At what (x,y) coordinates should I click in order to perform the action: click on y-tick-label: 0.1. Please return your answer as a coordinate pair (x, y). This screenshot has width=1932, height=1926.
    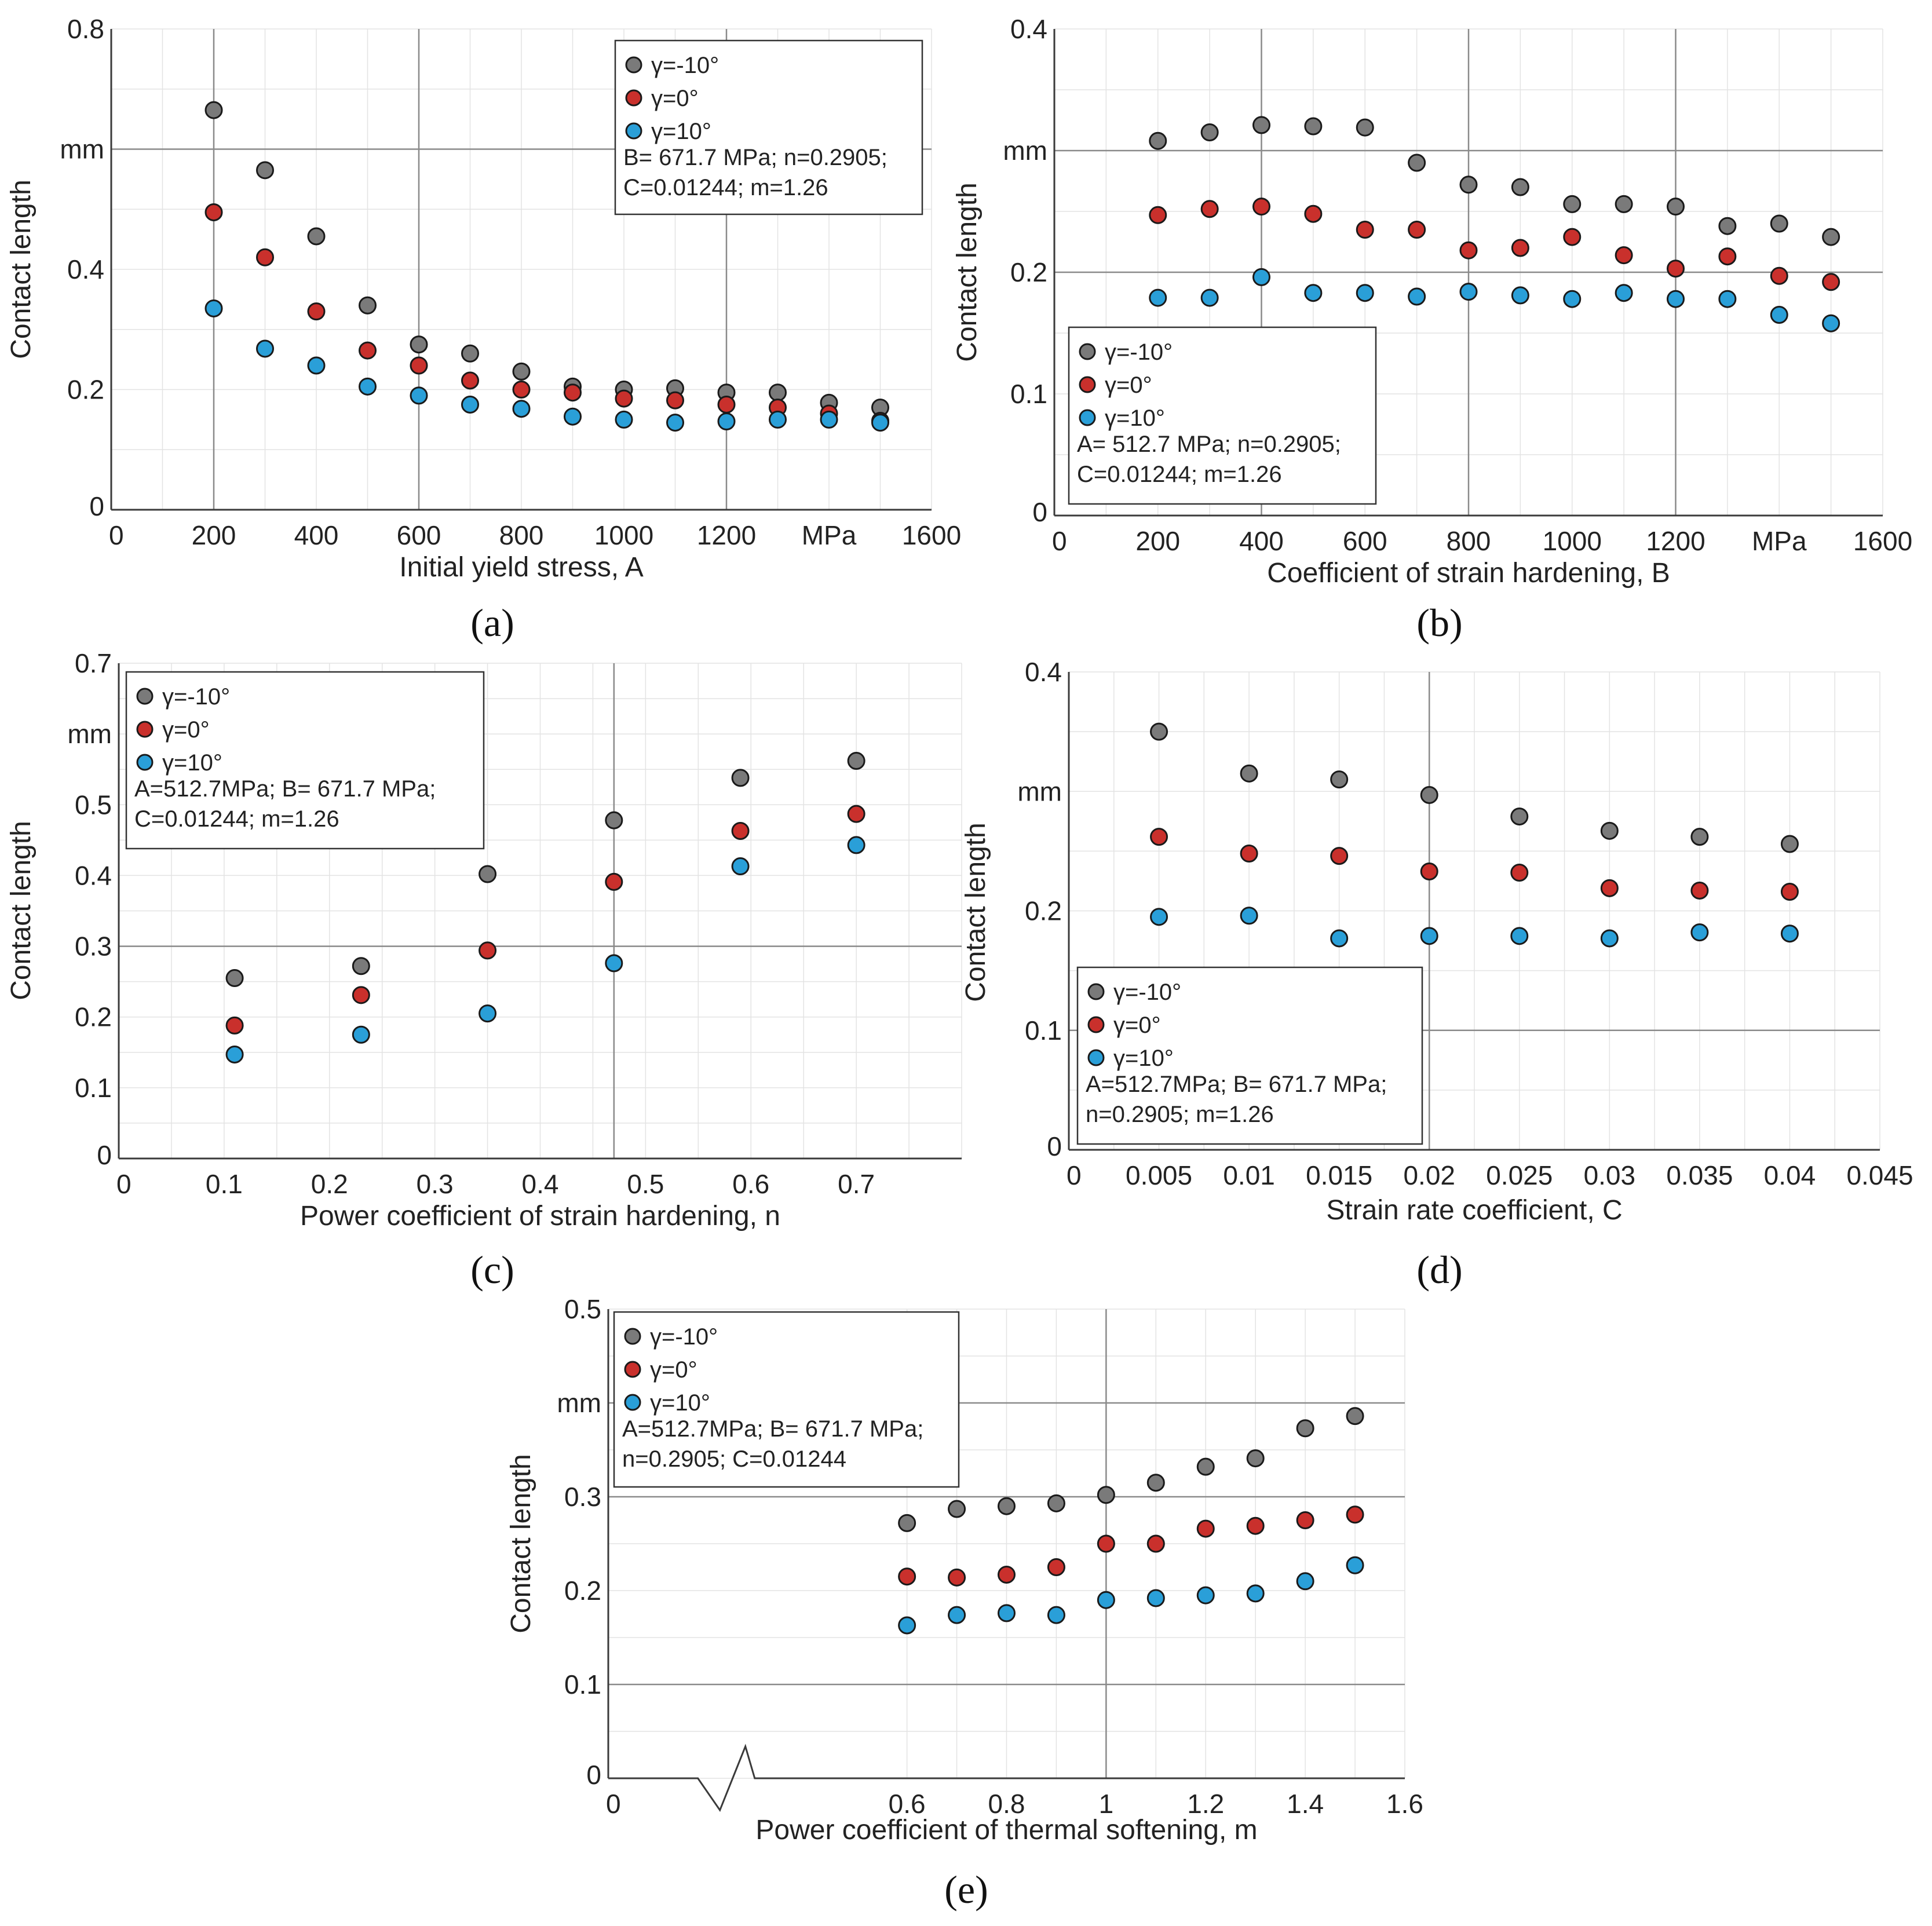
    Looking at the image, I should click on (583, 1685).